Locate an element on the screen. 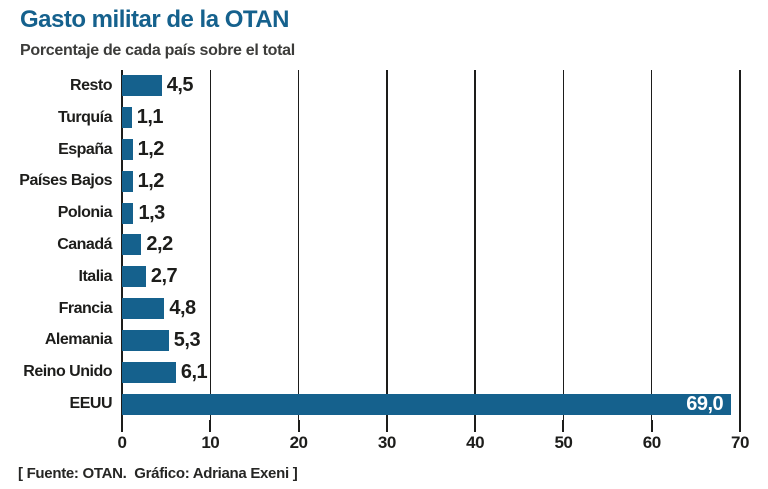 The image size is (768, 489). category-label: Países Bajos is located at coordinates (65, 181).